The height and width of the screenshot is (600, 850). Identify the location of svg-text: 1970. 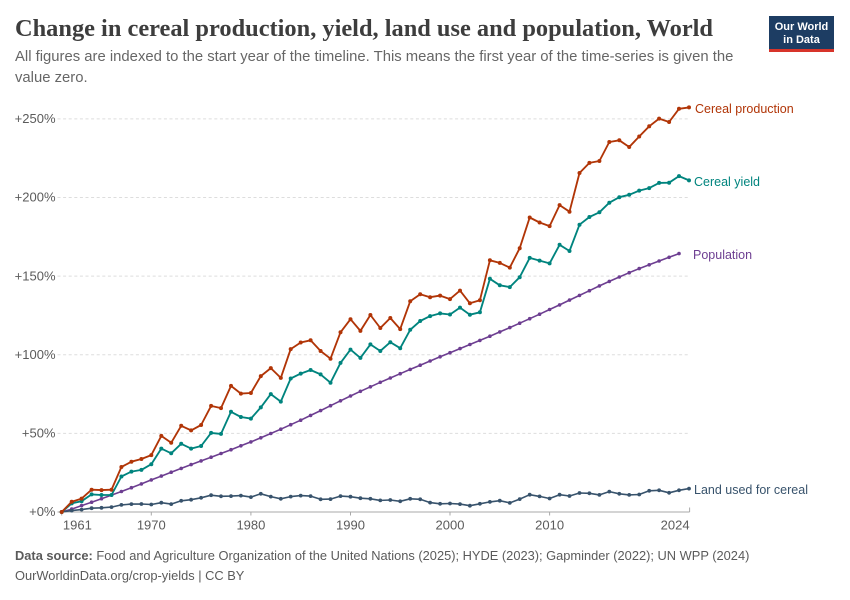
(151, 525).